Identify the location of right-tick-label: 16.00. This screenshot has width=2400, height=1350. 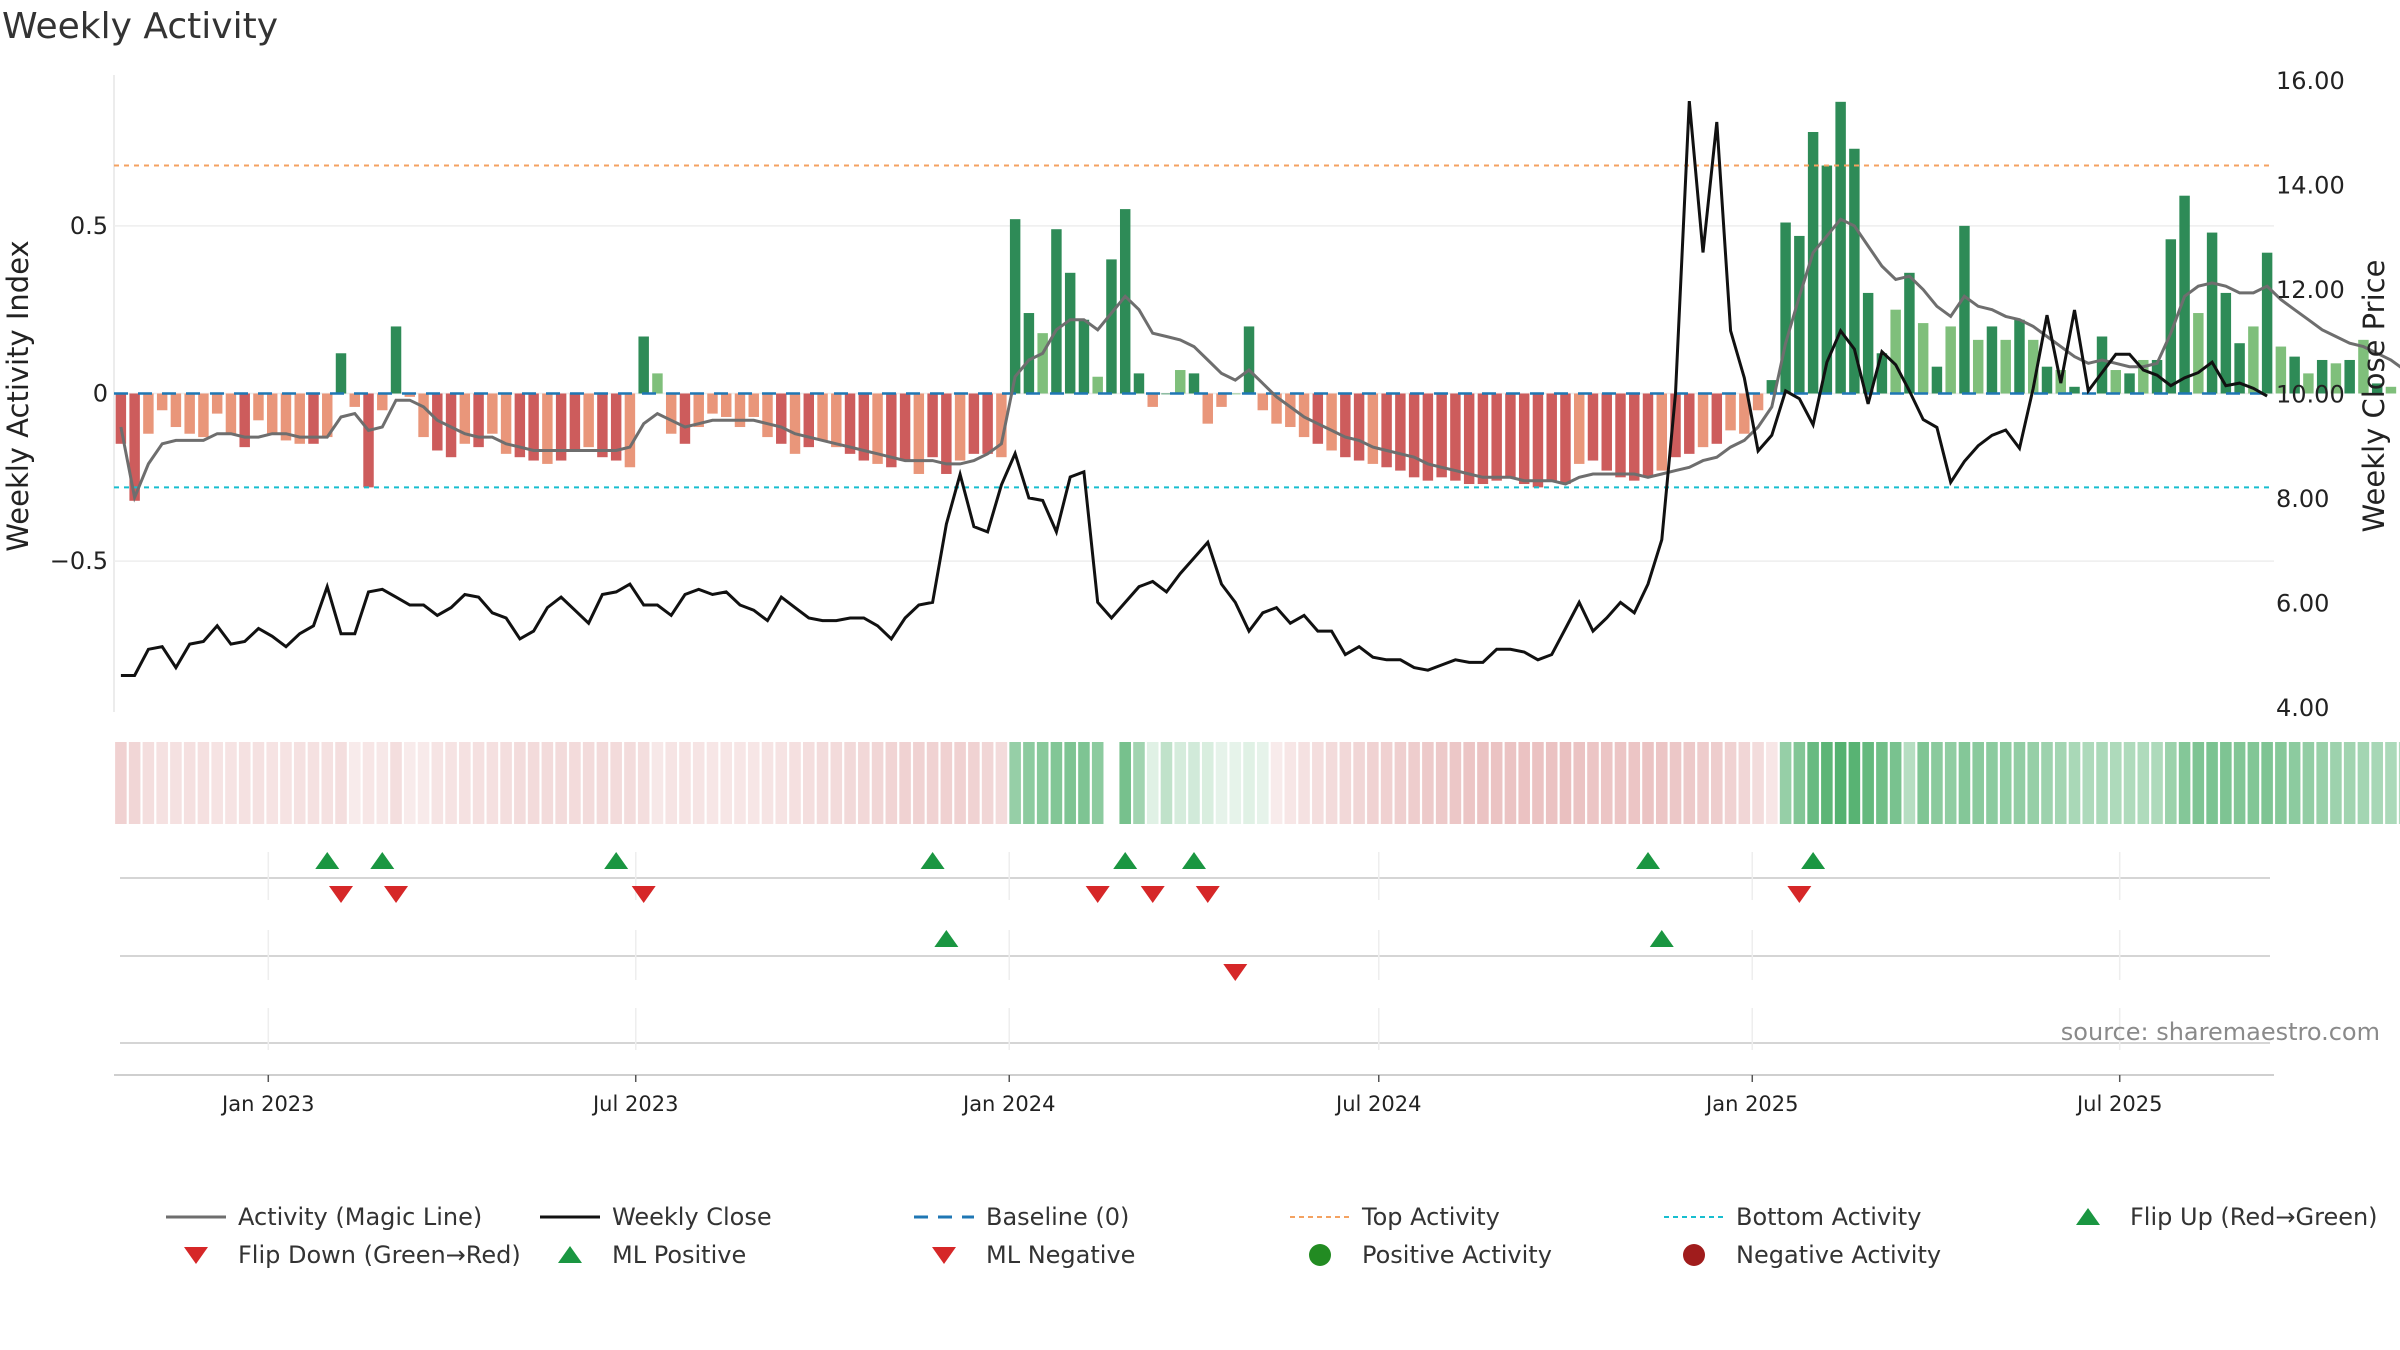
(2310, 81).